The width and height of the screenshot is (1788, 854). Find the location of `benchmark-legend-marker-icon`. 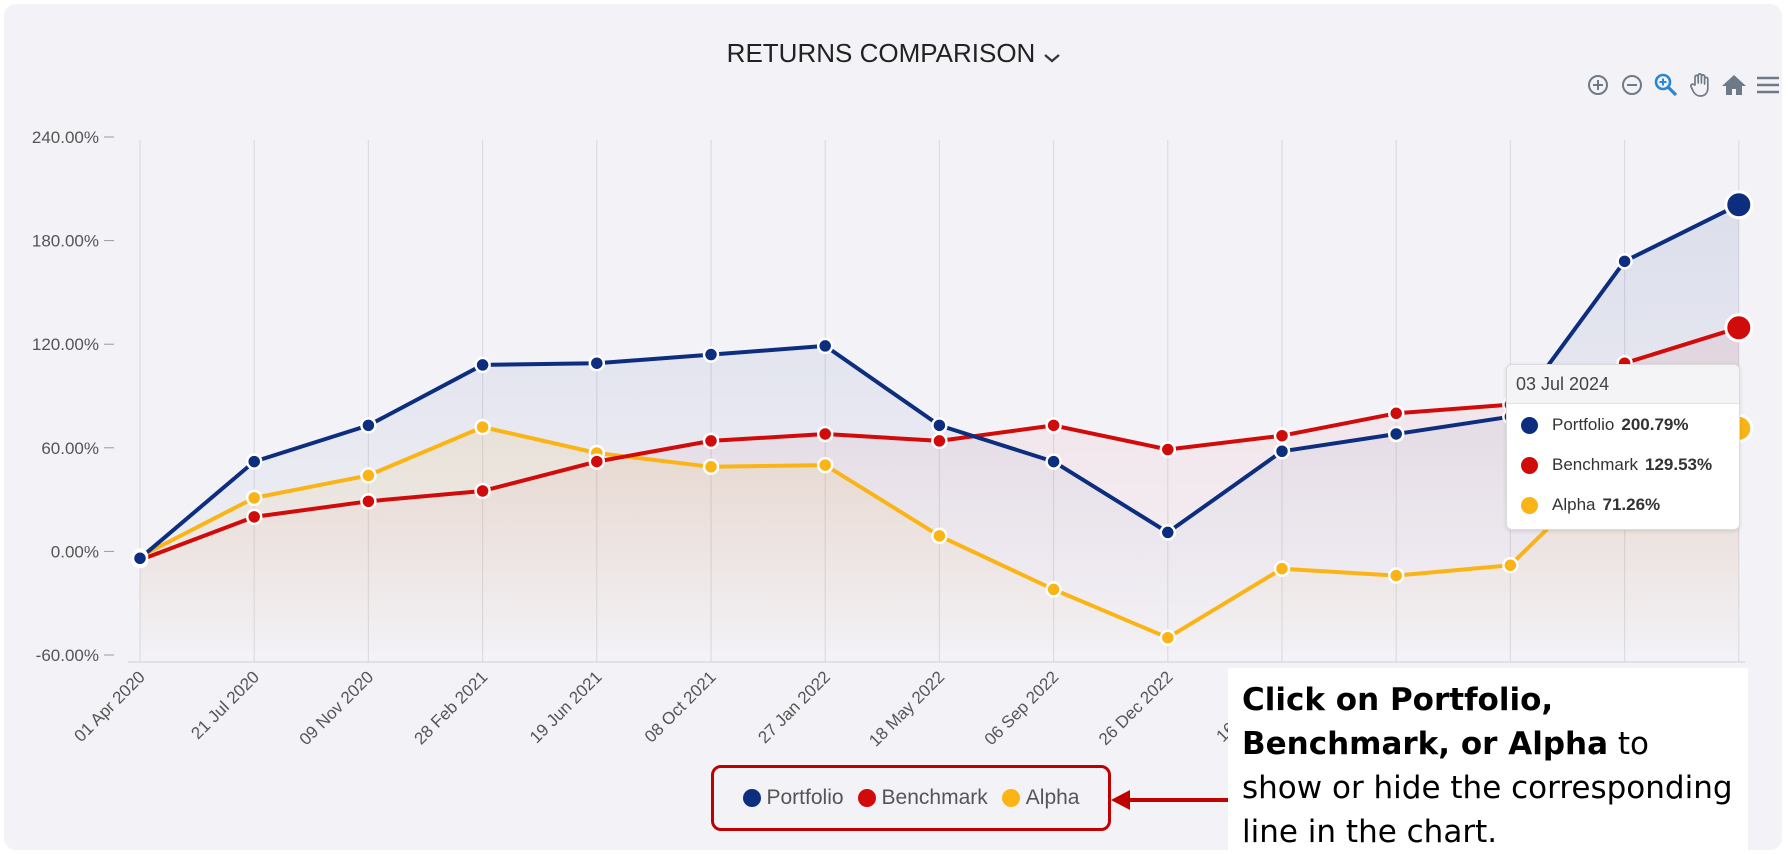

benchmark-legend-marker-icon is located at coordinates (866, 798).